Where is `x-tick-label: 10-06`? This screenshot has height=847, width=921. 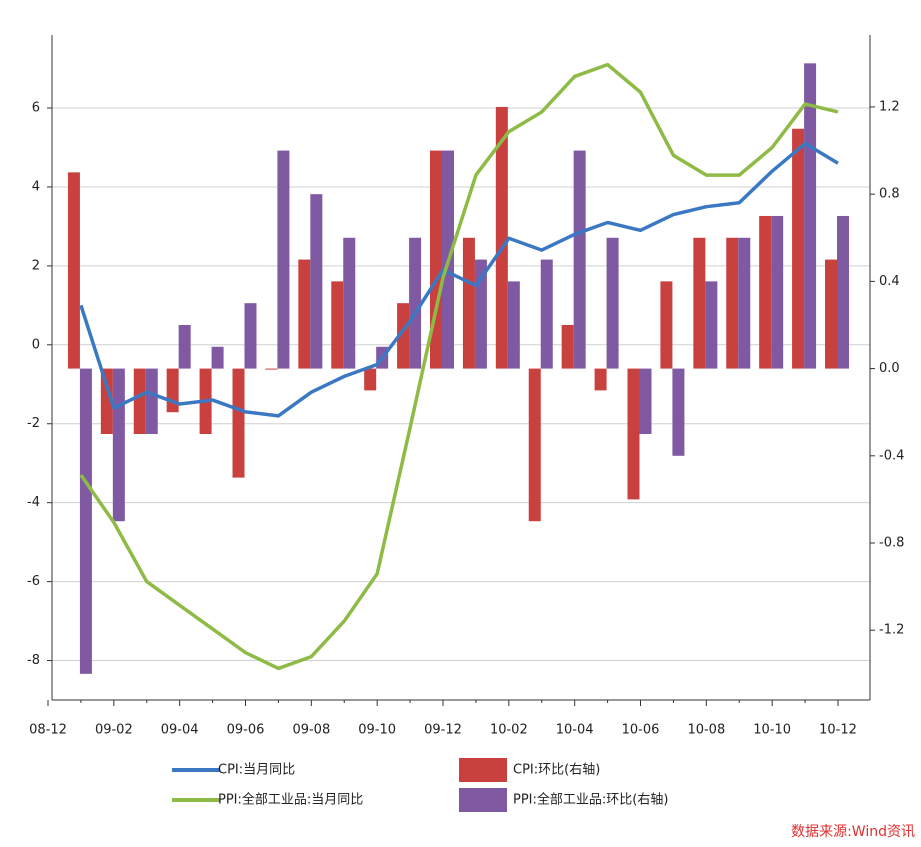
x-tick-label: 10-06 is located at coordinates (641, 730).